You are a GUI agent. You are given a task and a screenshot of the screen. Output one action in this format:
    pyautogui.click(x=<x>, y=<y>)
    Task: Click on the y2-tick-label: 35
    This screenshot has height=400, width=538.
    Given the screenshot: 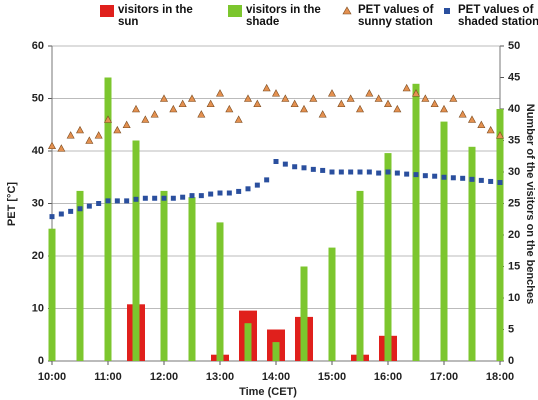 What is the action you would take?
    pyautogui.click(x=514, y=140)
    